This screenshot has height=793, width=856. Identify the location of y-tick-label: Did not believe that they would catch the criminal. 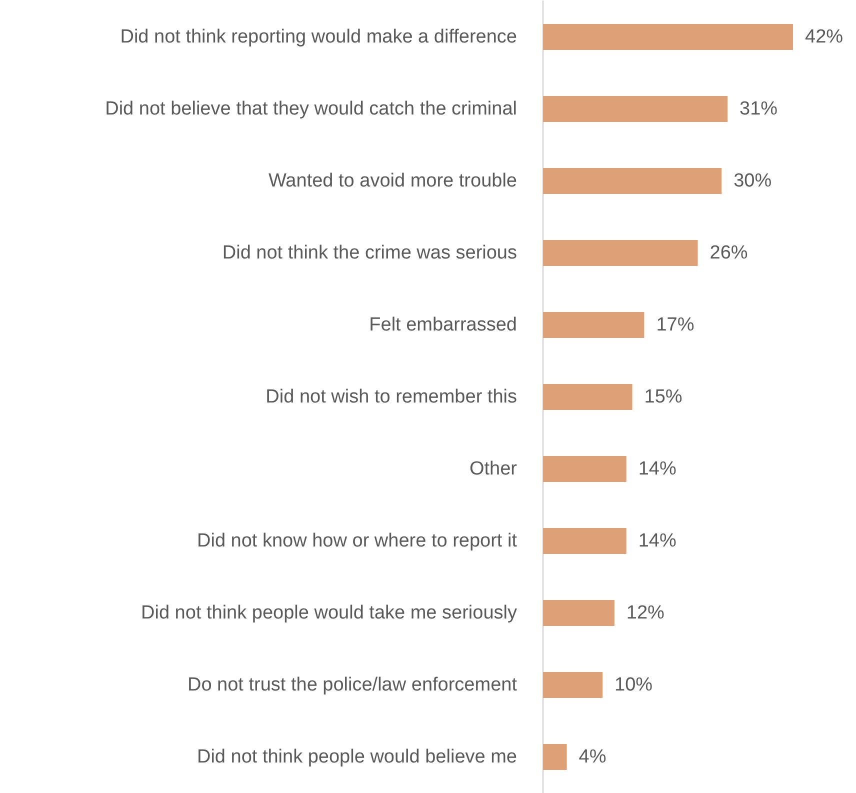
(311, 109).